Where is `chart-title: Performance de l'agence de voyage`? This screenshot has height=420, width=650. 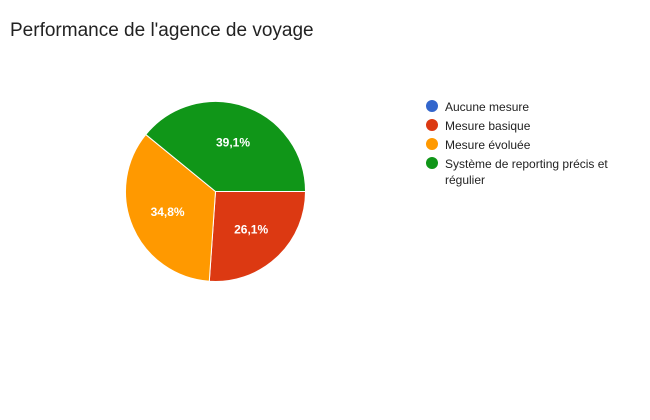
chart-title: Performance de l'agence de voyage is located at coordinates (162, 30).